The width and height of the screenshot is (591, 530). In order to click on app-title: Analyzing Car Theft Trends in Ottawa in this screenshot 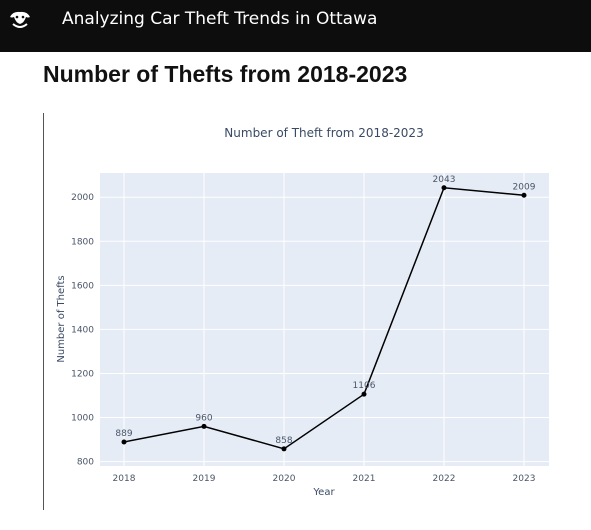, I will do `click(220, 19)`.